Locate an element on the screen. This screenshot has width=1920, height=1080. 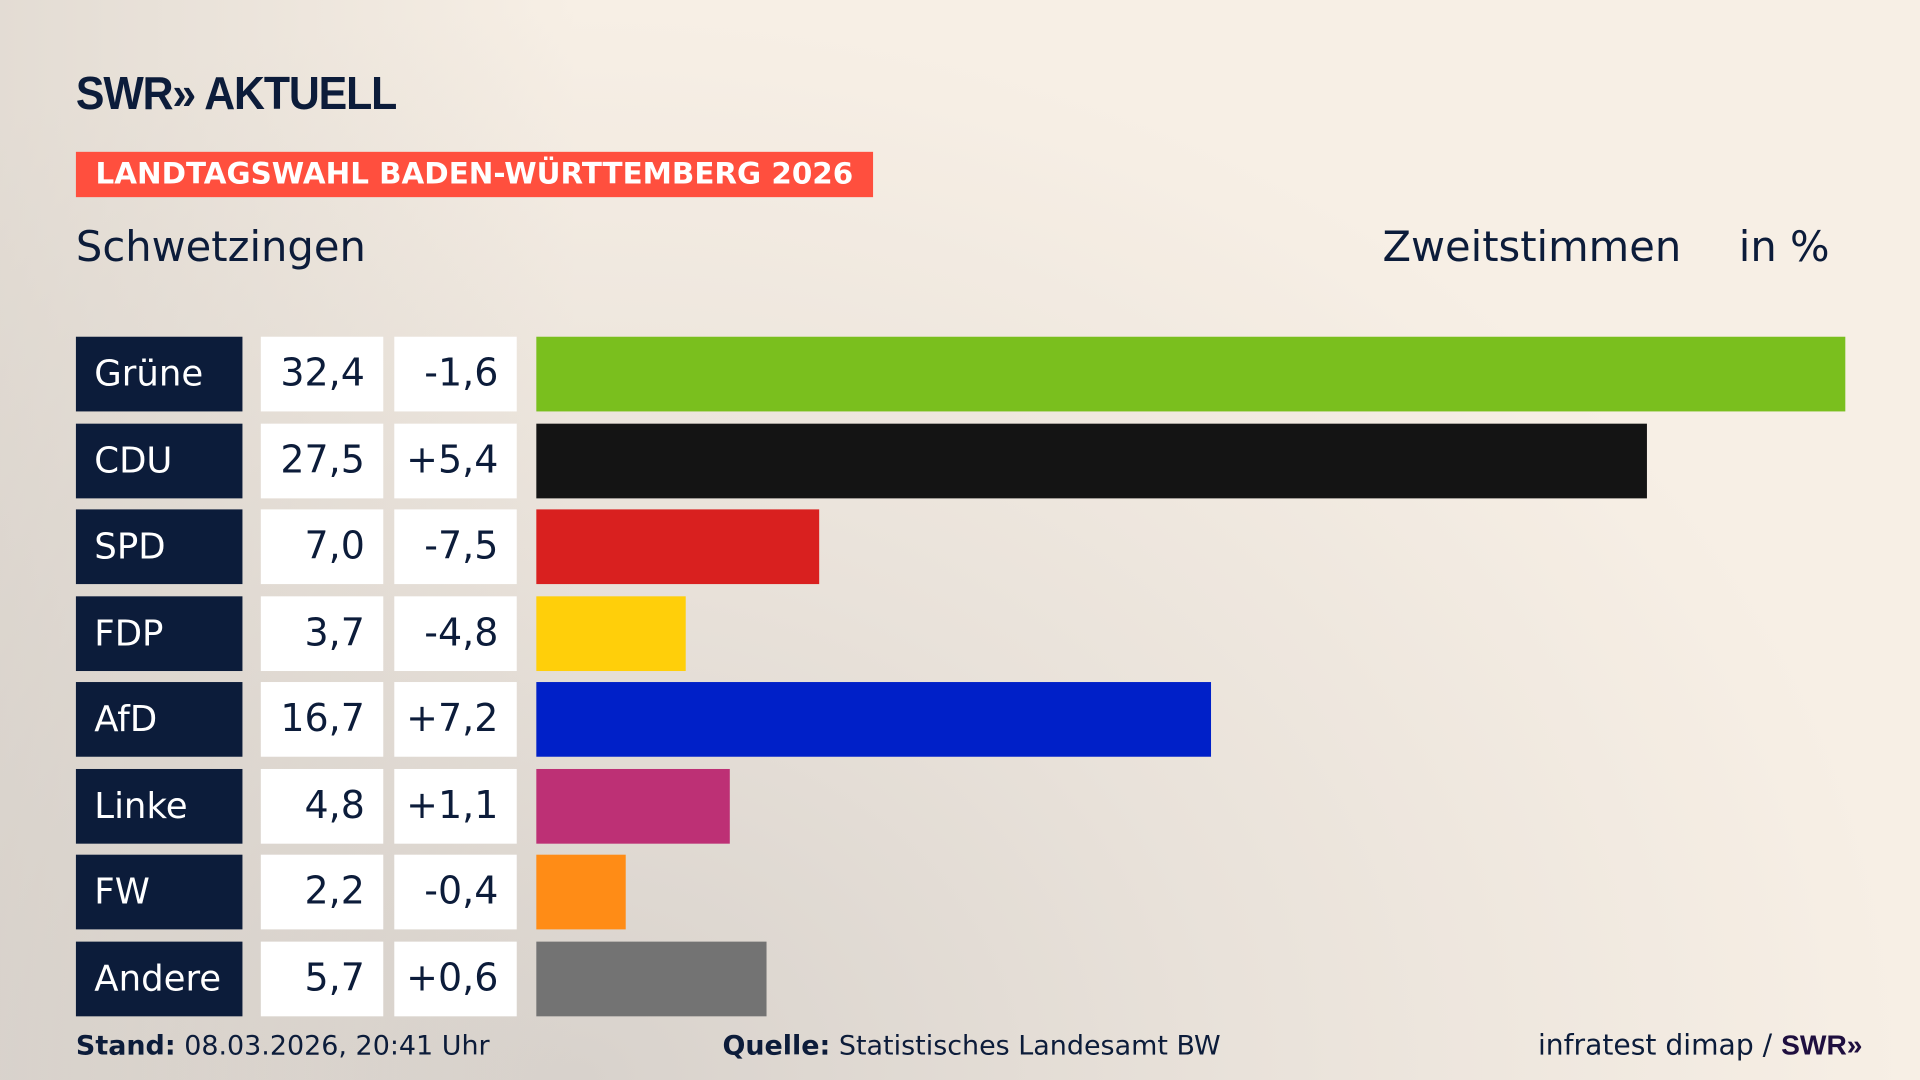
party-label: Grüne is located at coordinates (159, 374).